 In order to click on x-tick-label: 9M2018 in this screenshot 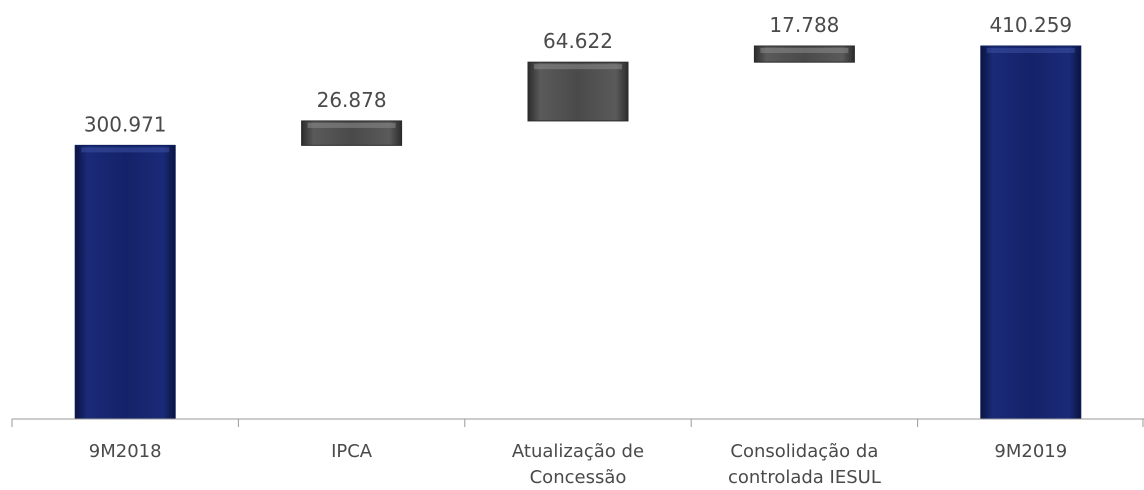, I will do `click(125, 451)`.